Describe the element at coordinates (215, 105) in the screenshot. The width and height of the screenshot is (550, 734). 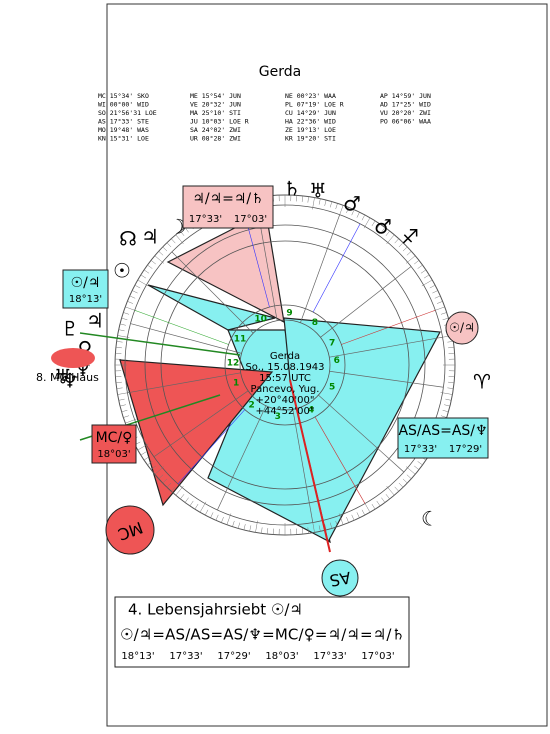
I see `table-cell: VE 20°32' JUN` at that location.